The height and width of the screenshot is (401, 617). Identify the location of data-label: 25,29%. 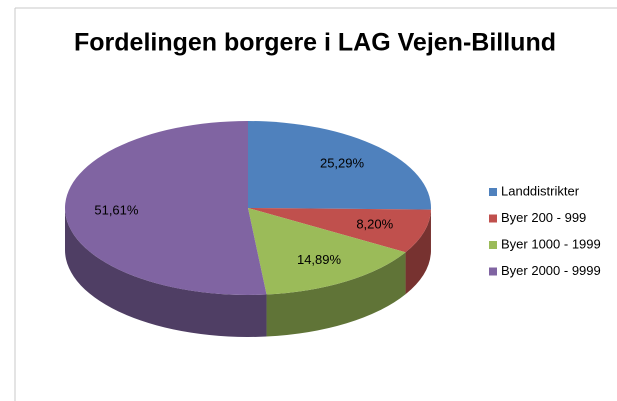
(342, 163).